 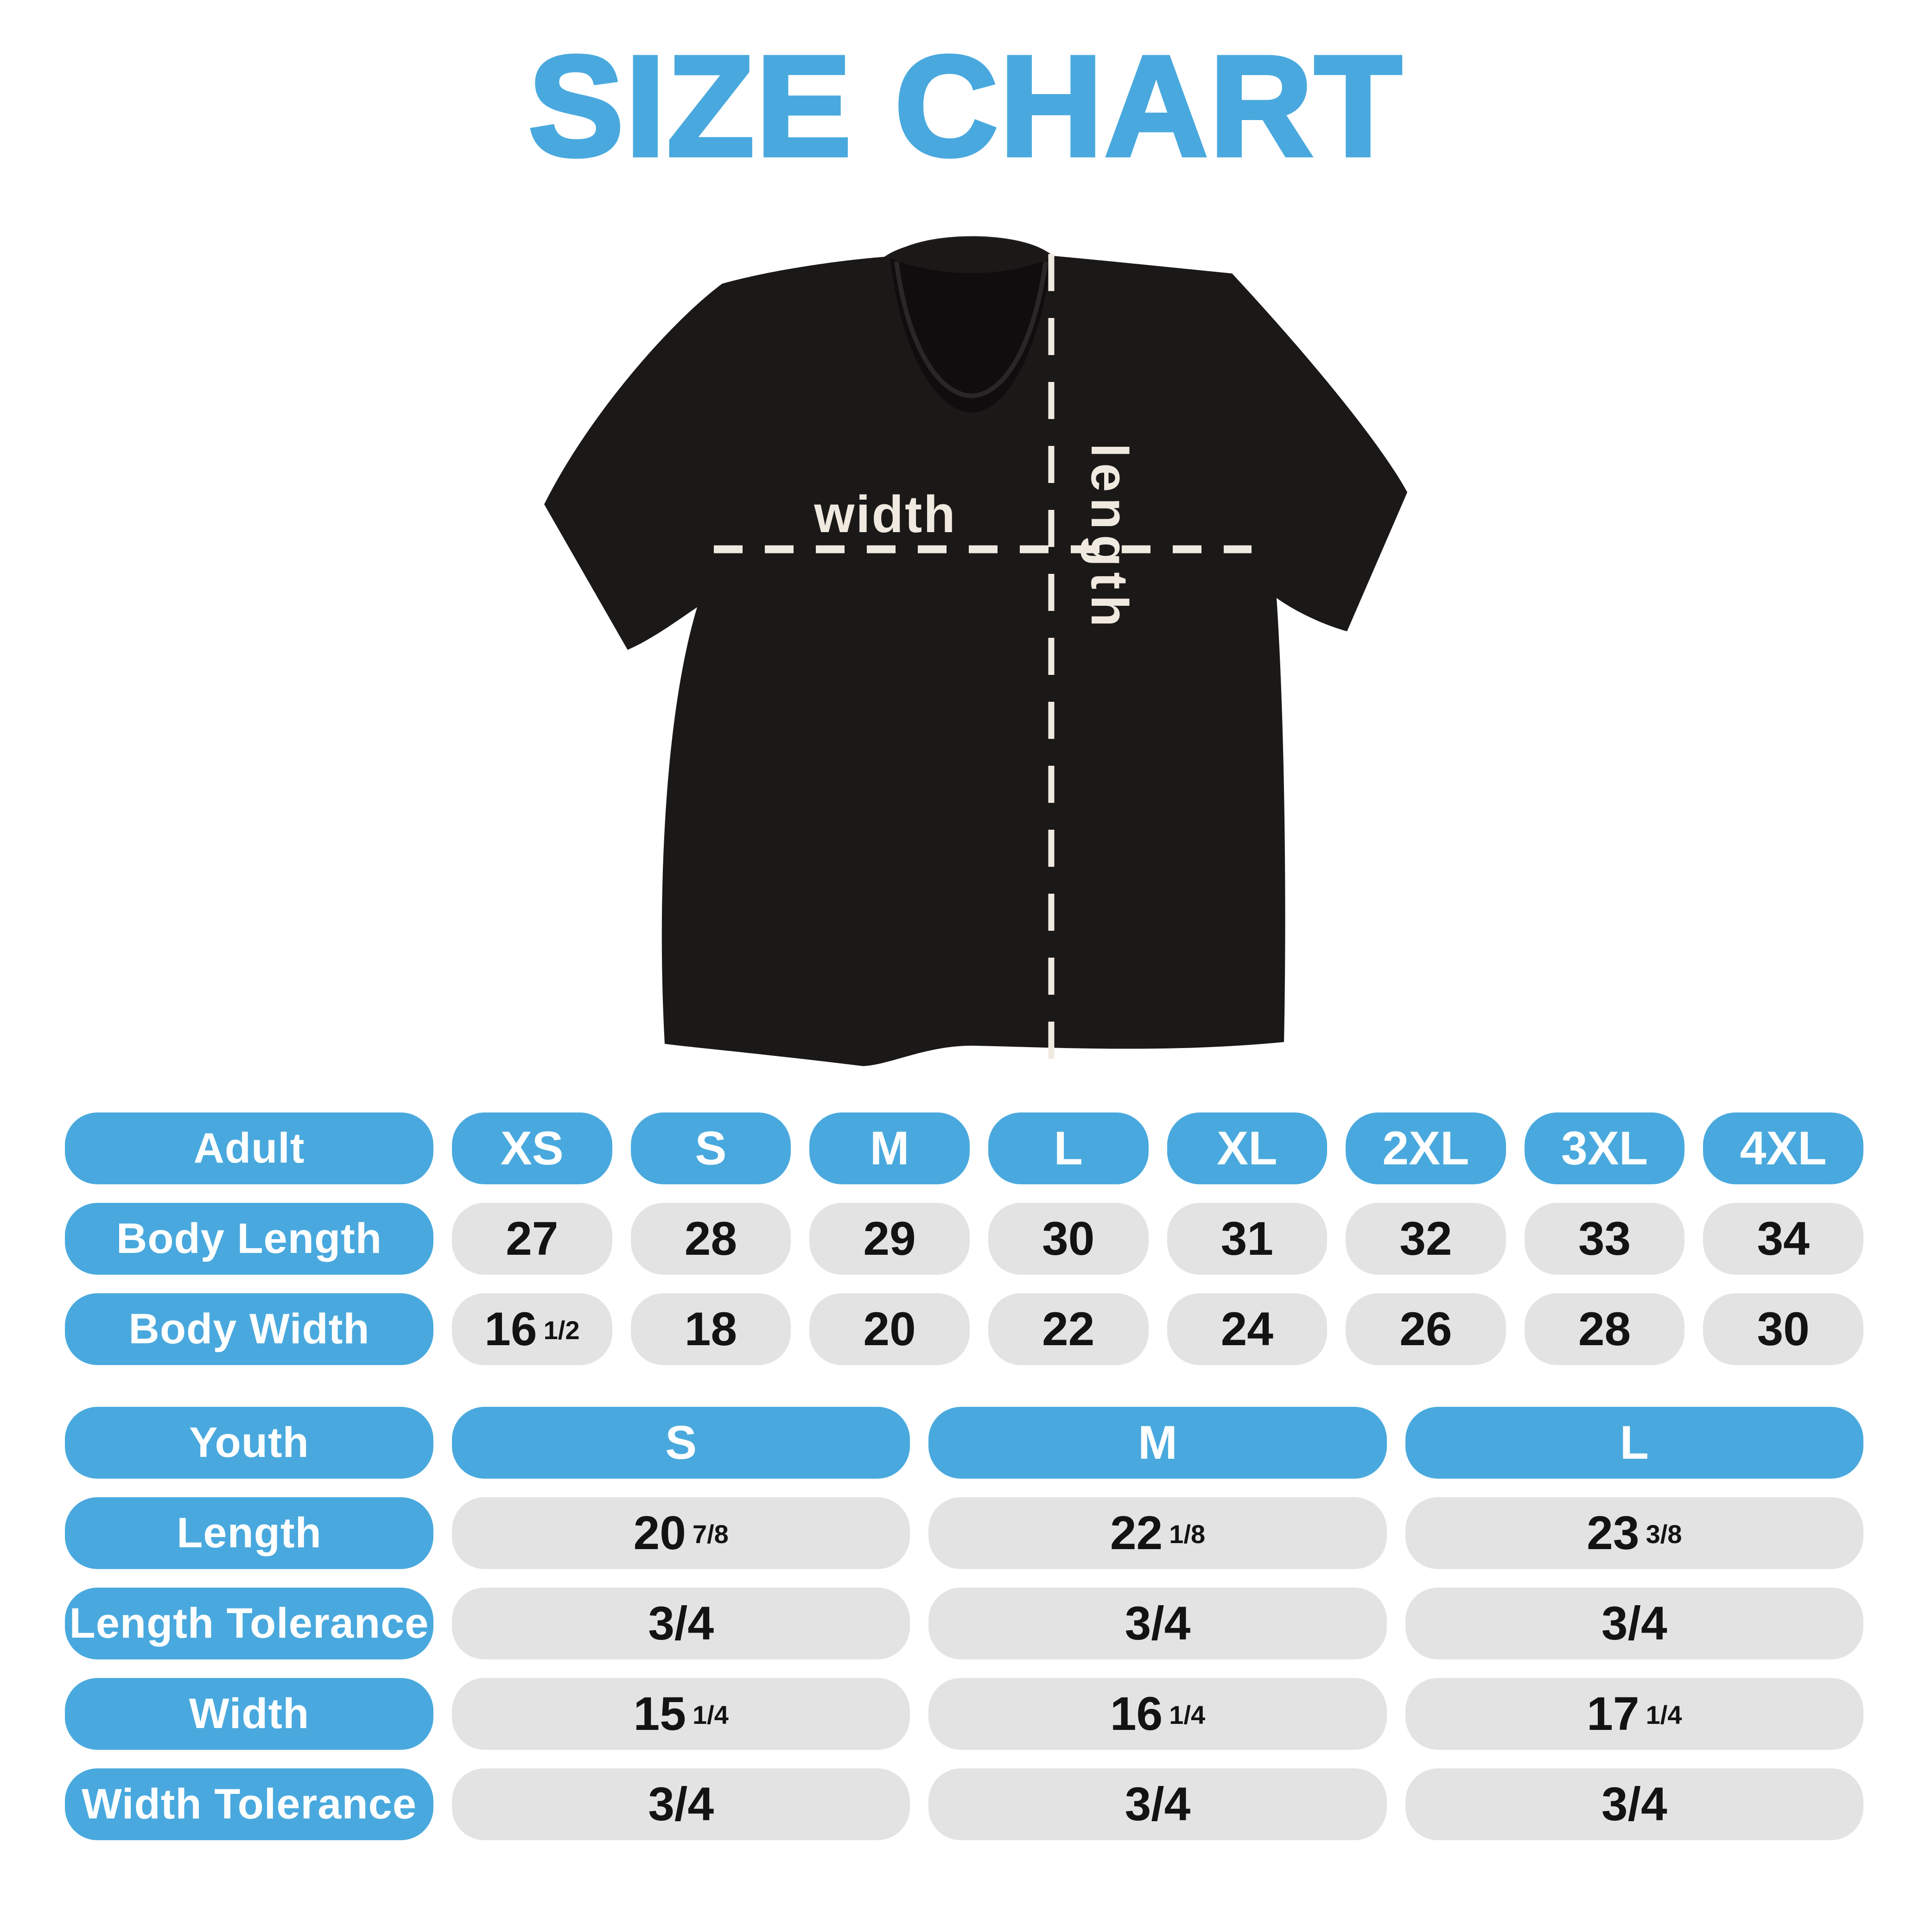 What do you see at coordinates (249, 1804) in the screenshot?
I see `row-label-width-tolerance: Width Tolerance` at bounding box center [249, 1804].